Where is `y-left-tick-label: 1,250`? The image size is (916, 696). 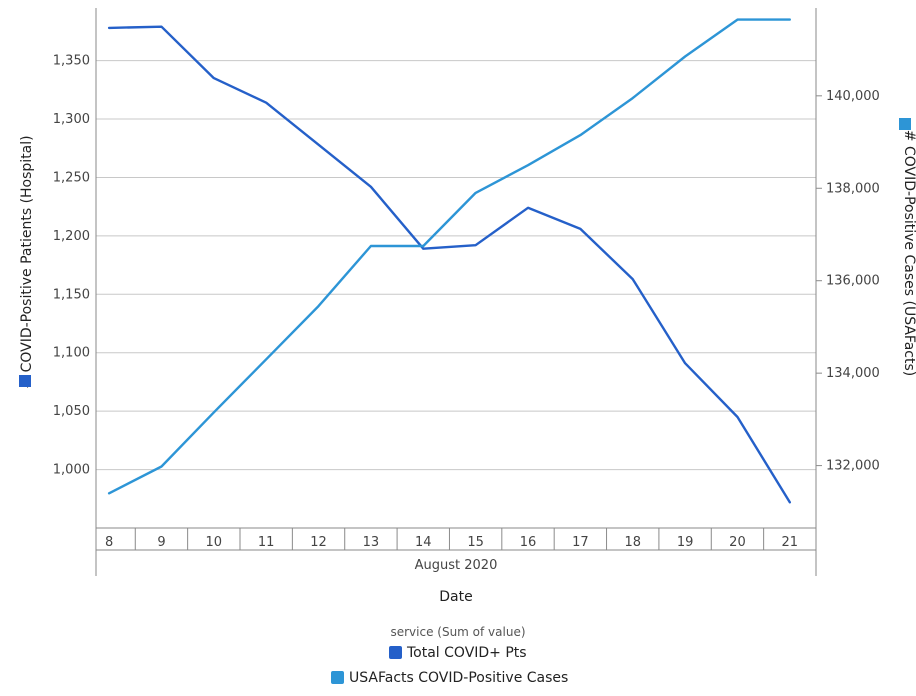
y-left-tick-label: 1,250 is located at coordinates (71, 177).